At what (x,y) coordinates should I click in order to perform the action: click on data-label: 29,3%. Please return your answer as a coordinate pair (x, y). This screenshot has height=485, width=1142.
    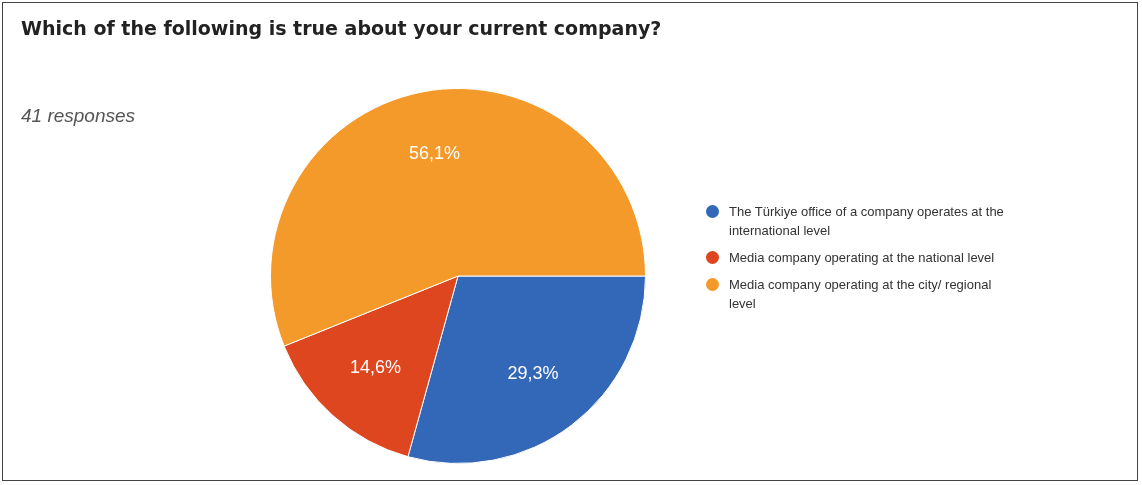
    Looking at the image, I should click on (533, 373).